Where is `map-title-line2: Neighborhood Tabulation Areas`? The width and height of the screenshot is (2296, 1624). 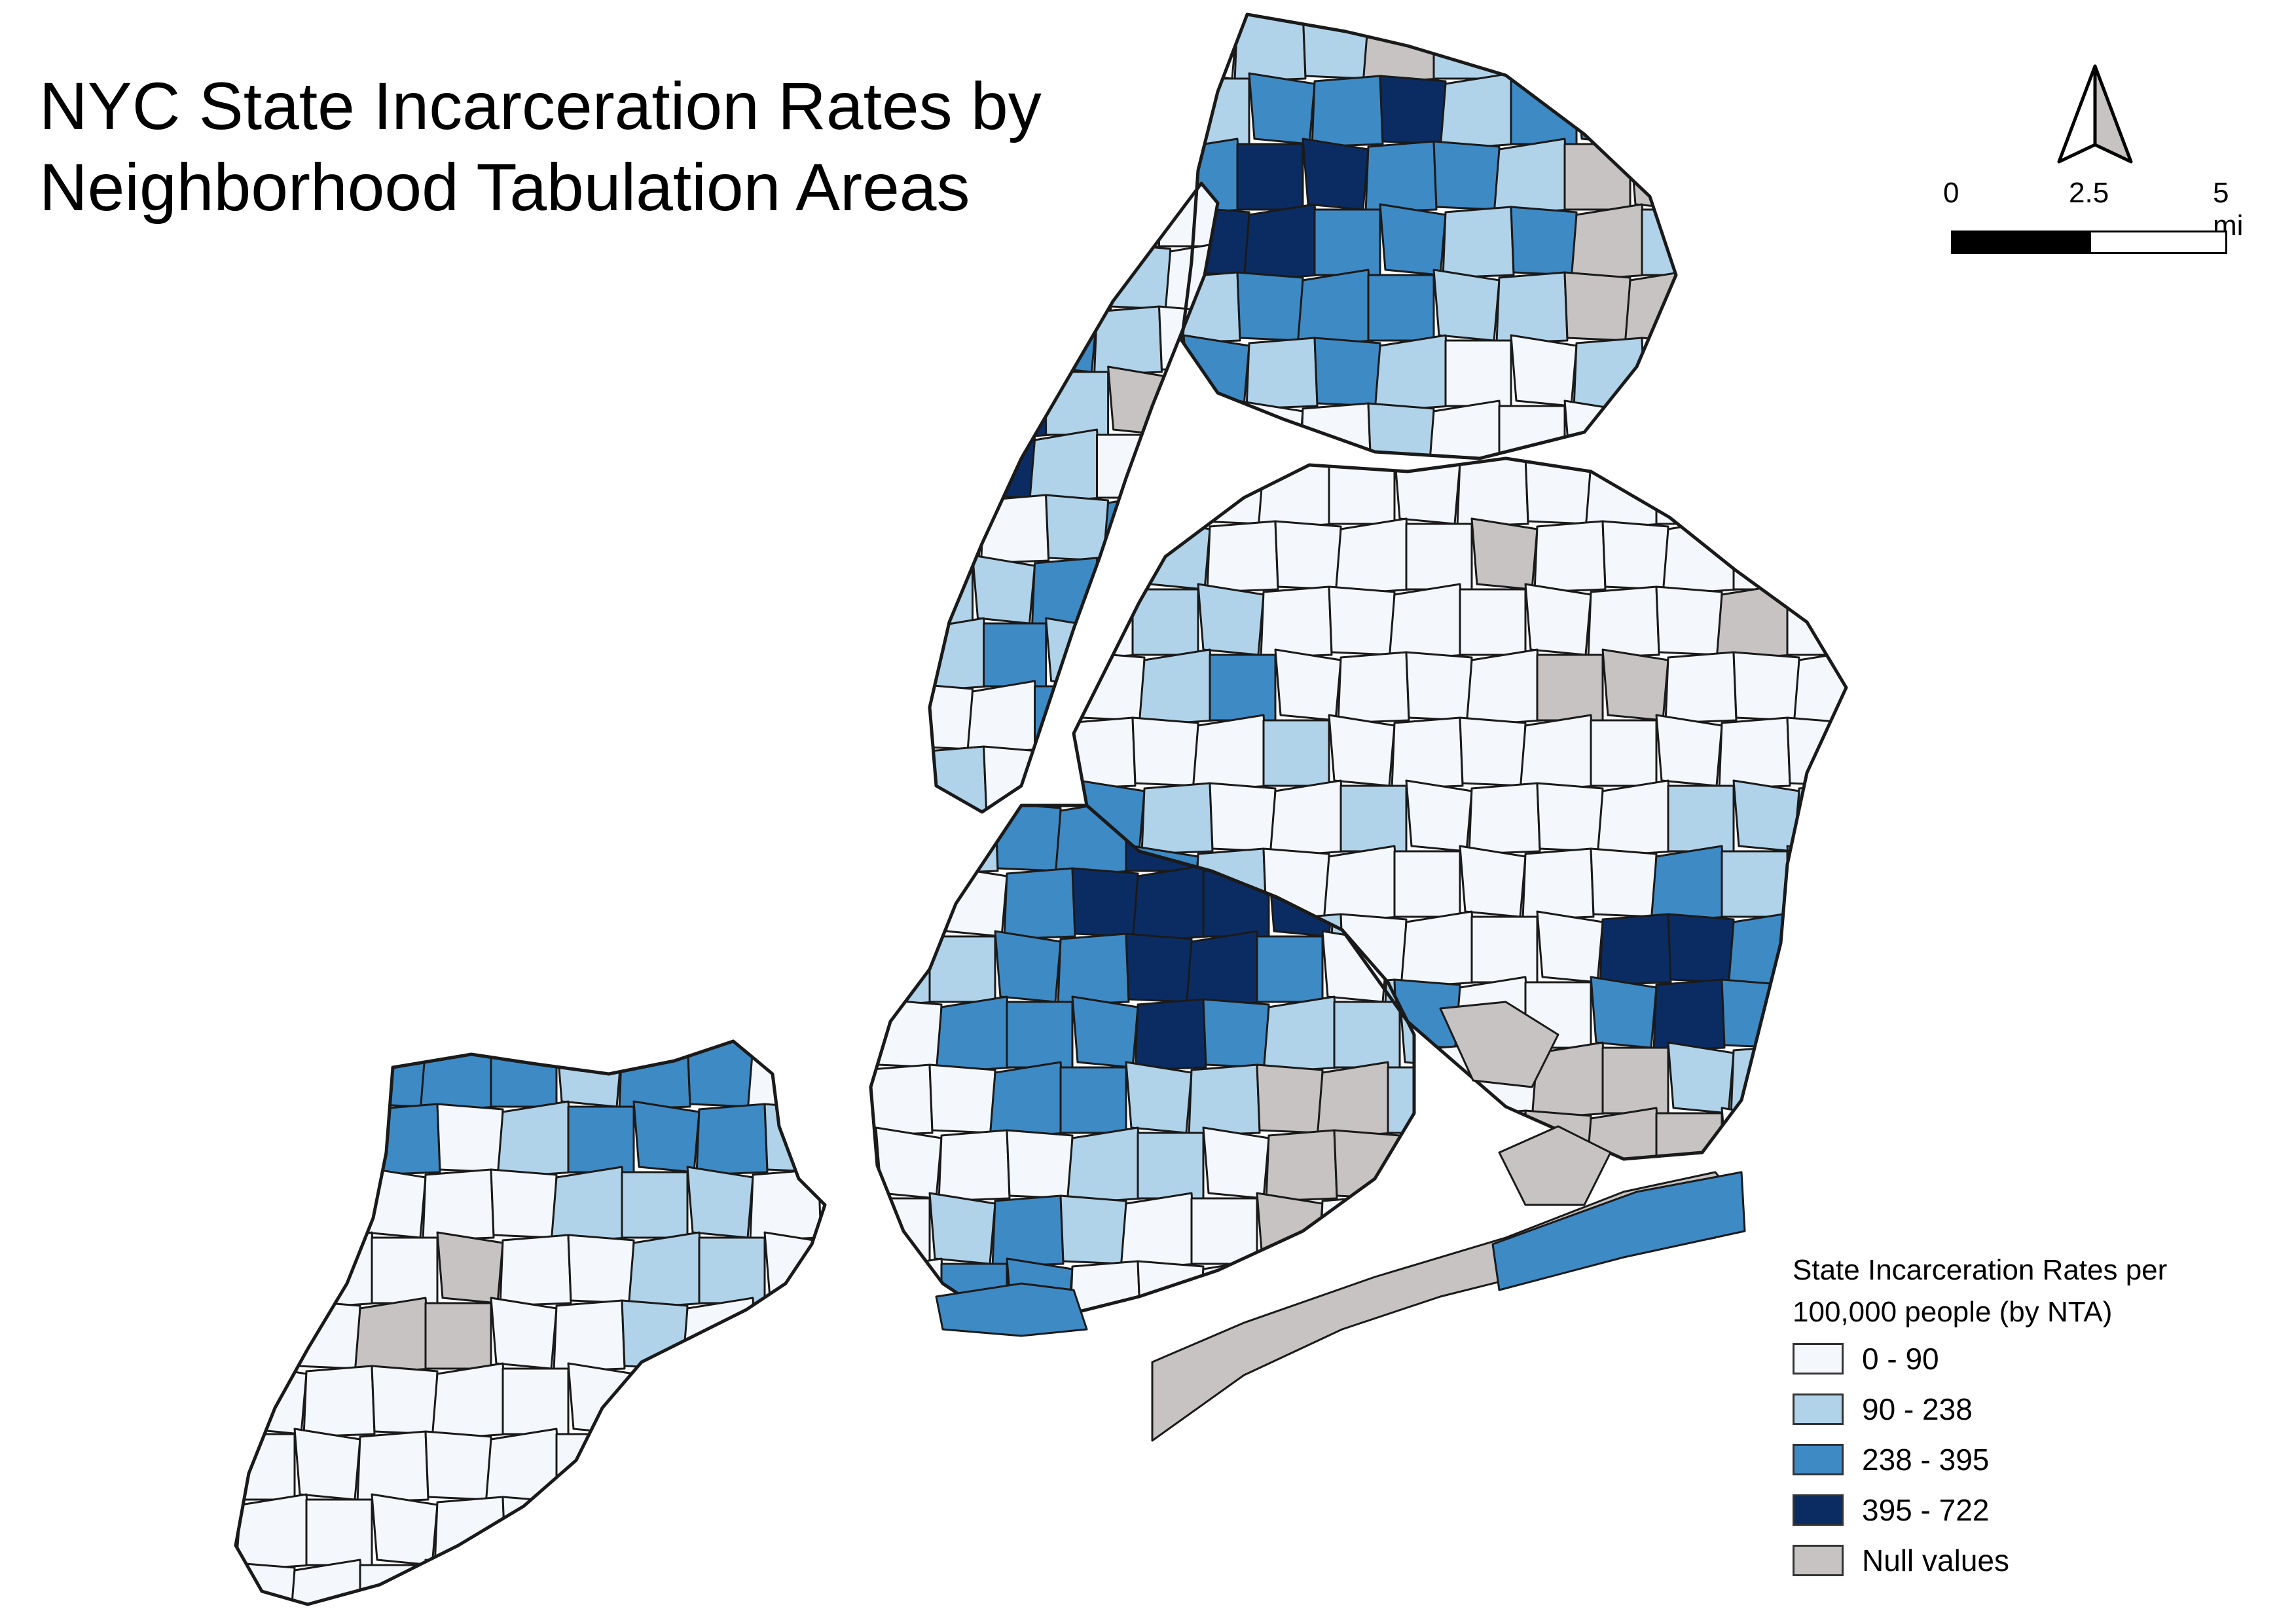
map-title-line2: Neighborhood Tabulation Areas is located at coordinates (504, 187).